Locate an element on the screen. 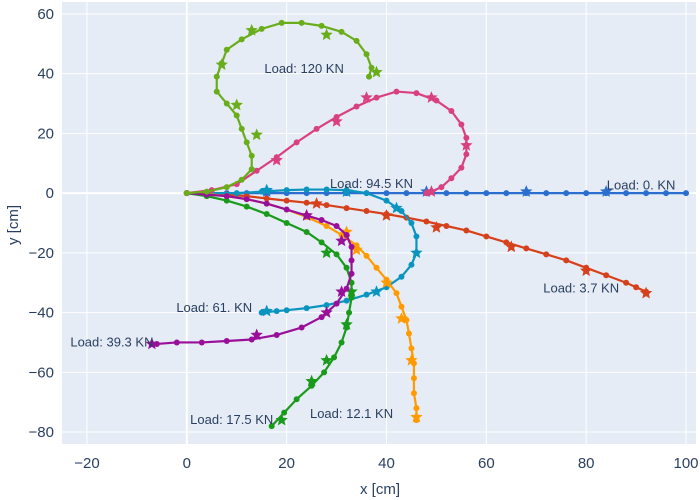 The width and height of the screenshot is (700, 500). x-tick-label: 100 is located at coordinates (686, 463).